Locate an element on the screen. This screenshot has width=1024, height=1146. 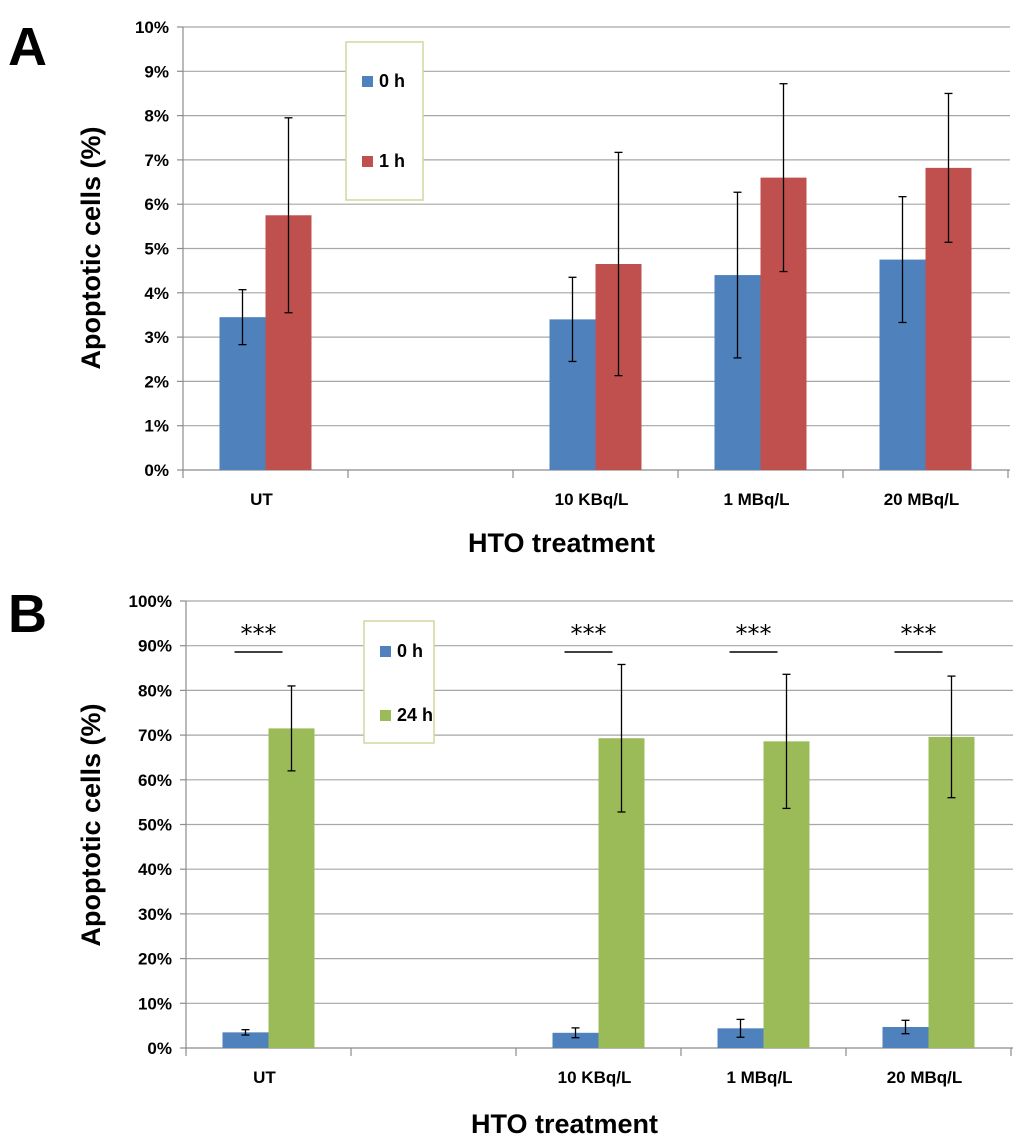
y-tick-label: 30% is located at coordinates (155, 914).